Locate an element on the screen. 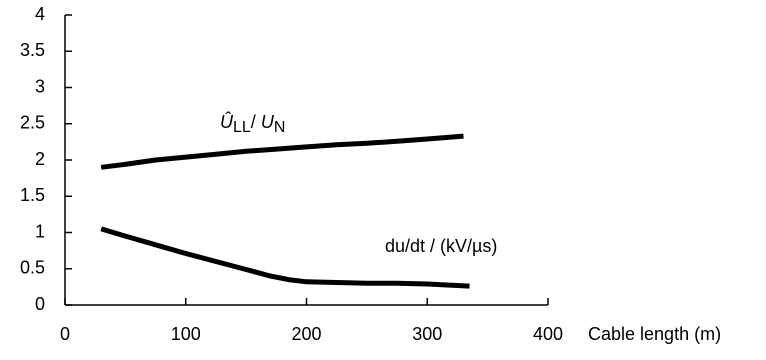  x-tick-label: 0 is located at coordinates (65, 334).